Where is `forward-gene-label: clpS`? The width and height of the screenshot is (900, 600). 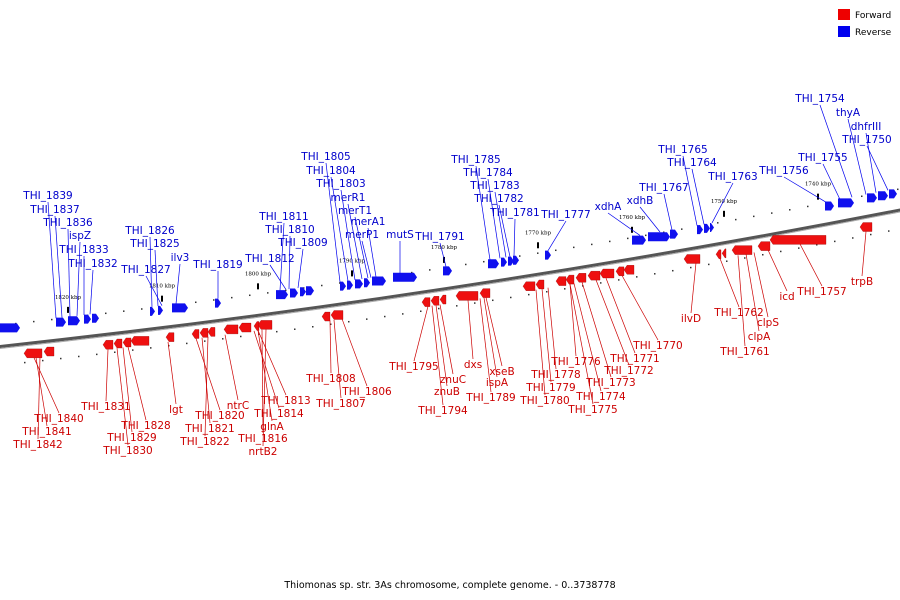
forward-gene-label: clpS is located at coordinates (768, 323).